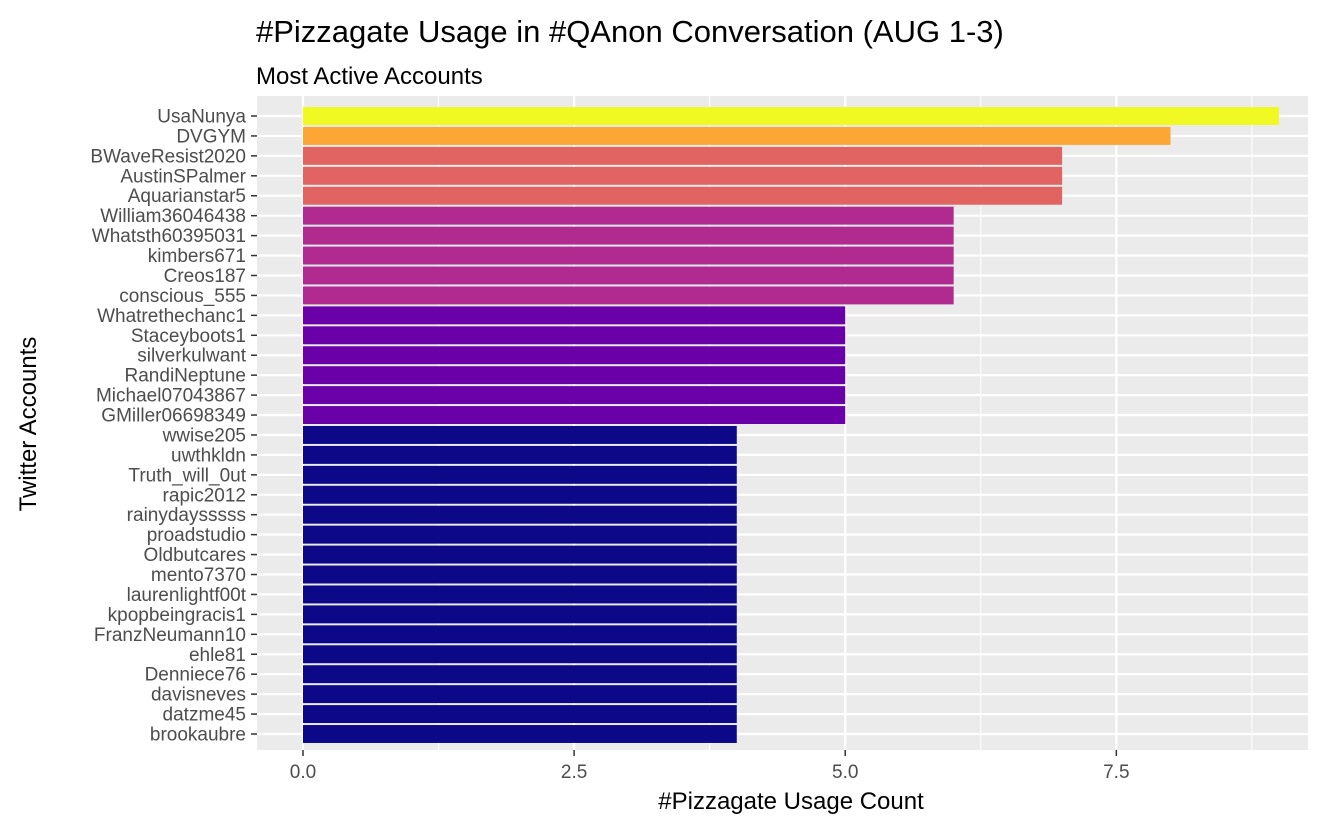 The width and height of the screenshot is (1344, 830). What do you see at coordinates (683, 195) in the screenshot?
I see `bar-Aquarianstar5` at bounding box center [683, 195].